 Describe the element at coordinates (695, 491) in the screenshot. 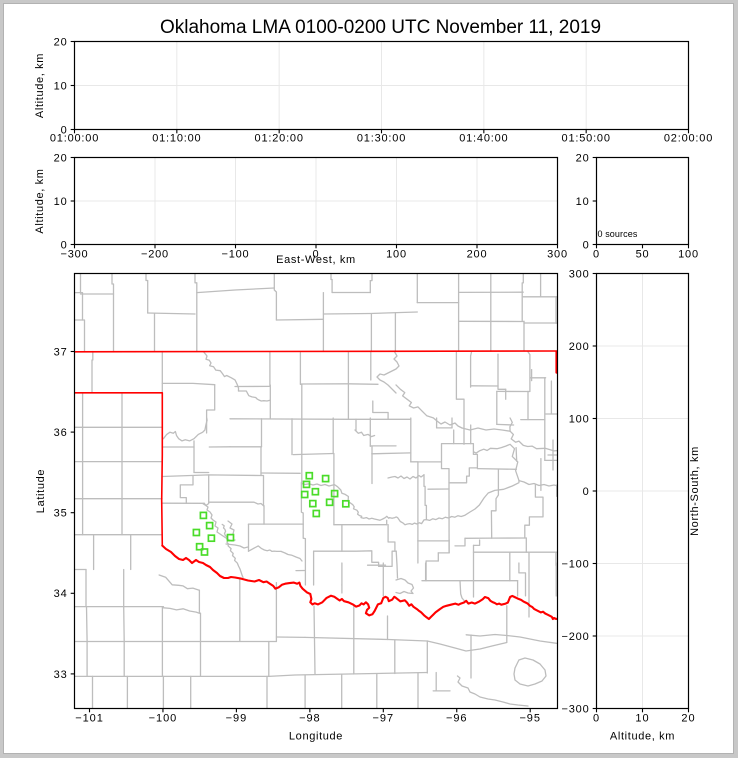

I see `svg-text: North-South, km` at that location.